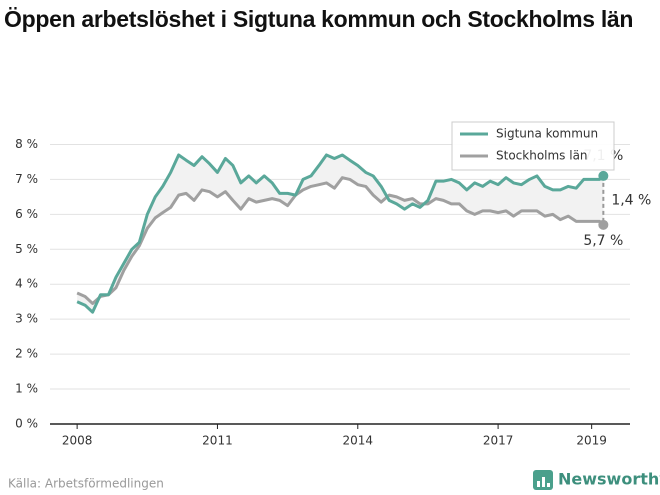  I want to click on y-tick-label: 0 %, so click(26, 424).